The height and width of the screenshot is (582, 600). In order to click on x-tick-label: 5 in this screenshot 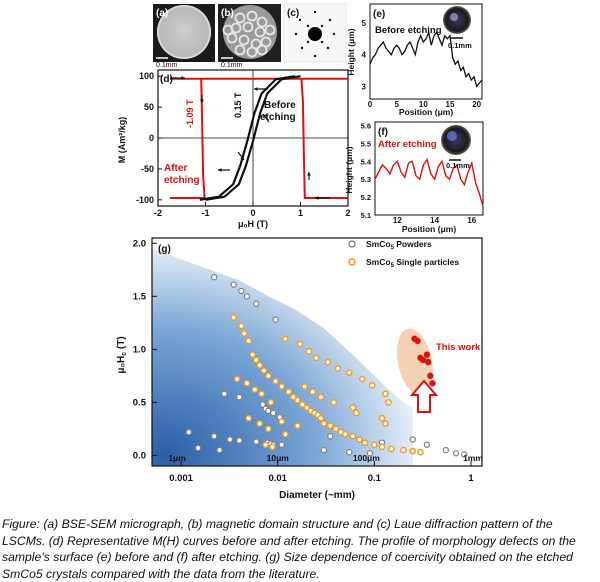, I will do `click(396, 104)`.